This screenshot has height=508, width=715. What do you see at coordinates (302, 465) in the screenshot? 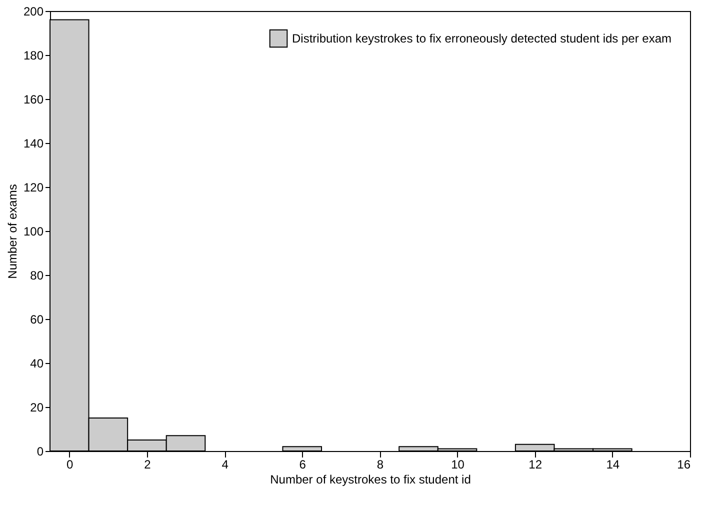
I see `x-tick-label: 6` at bounding box center [302, 465].